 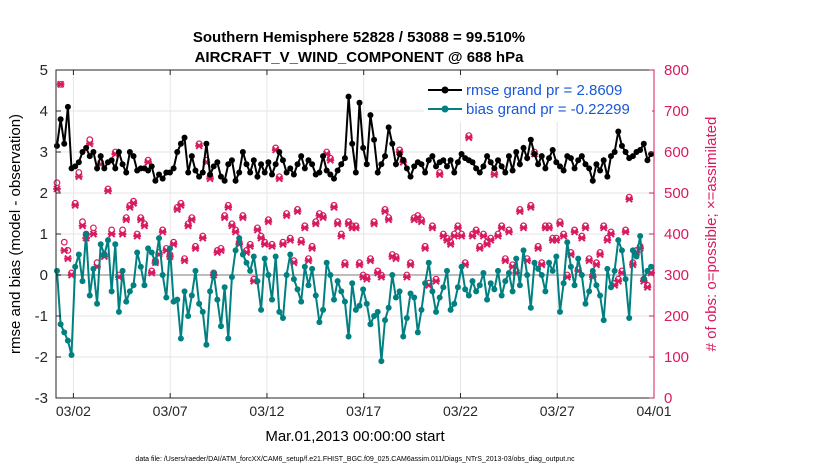 What do you see at coordinates (445, 90) in the screenshot?
I see `legend-rmse-marker` at bounding box center [445, 90].